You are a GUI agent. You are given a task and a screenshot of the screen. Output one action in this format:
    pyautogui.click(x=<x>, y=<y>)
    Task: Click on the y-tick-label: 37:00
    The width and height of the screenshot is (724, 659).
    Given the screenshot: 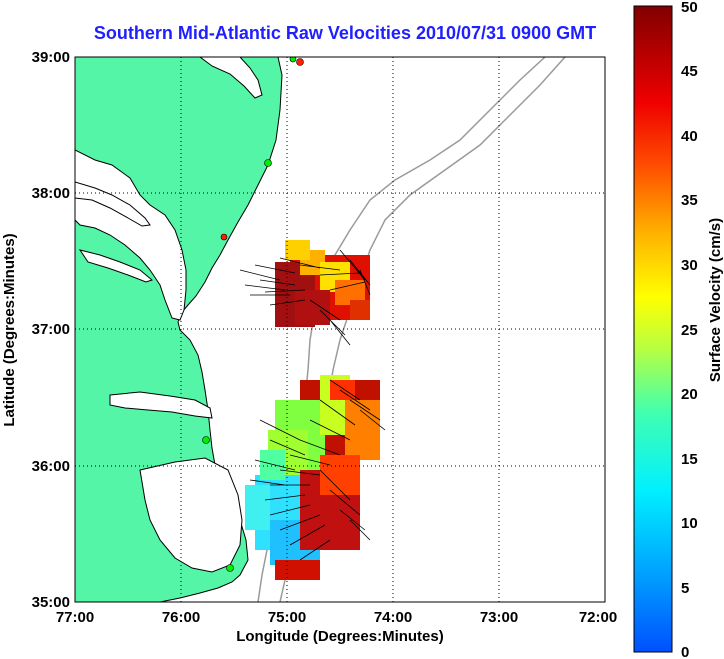 What is the action you would take?
    pyautogui.click(x=51, y=329)
    